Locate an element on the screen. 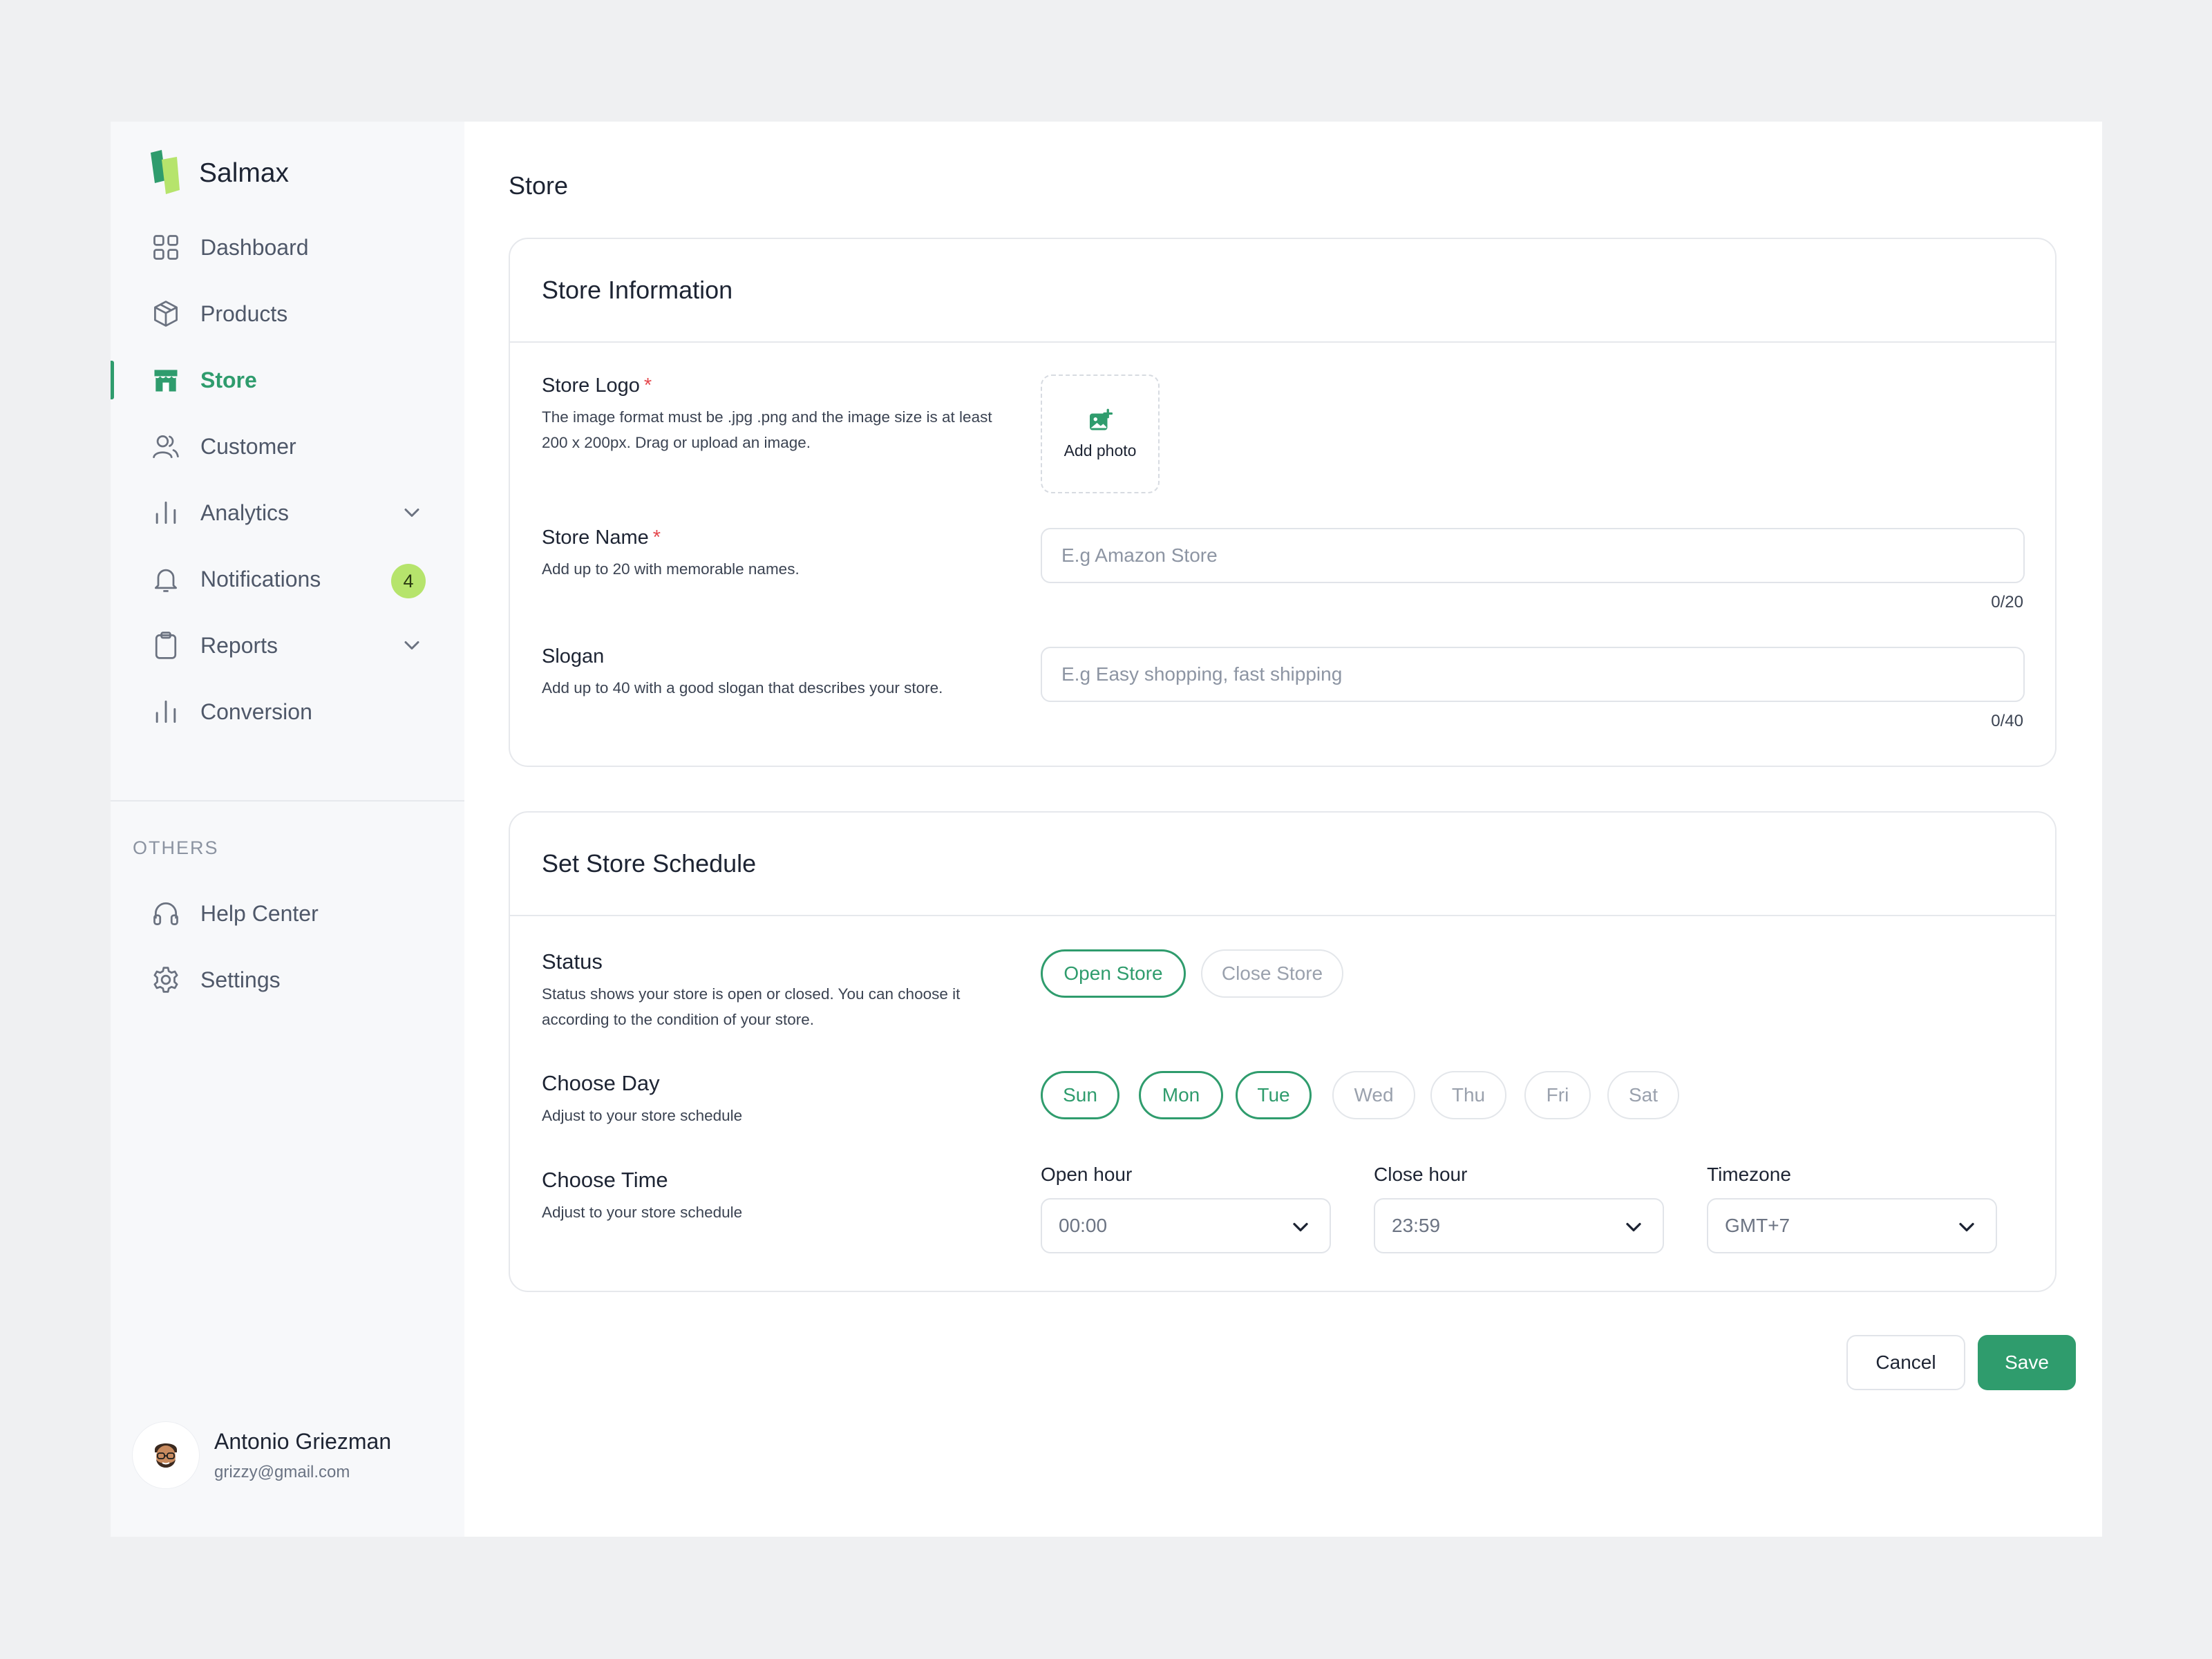 Image resolution: width=2212 pixels, height=1659 pixels. timezone-select: GMT+7 is located at coordinates (1852, 1225).